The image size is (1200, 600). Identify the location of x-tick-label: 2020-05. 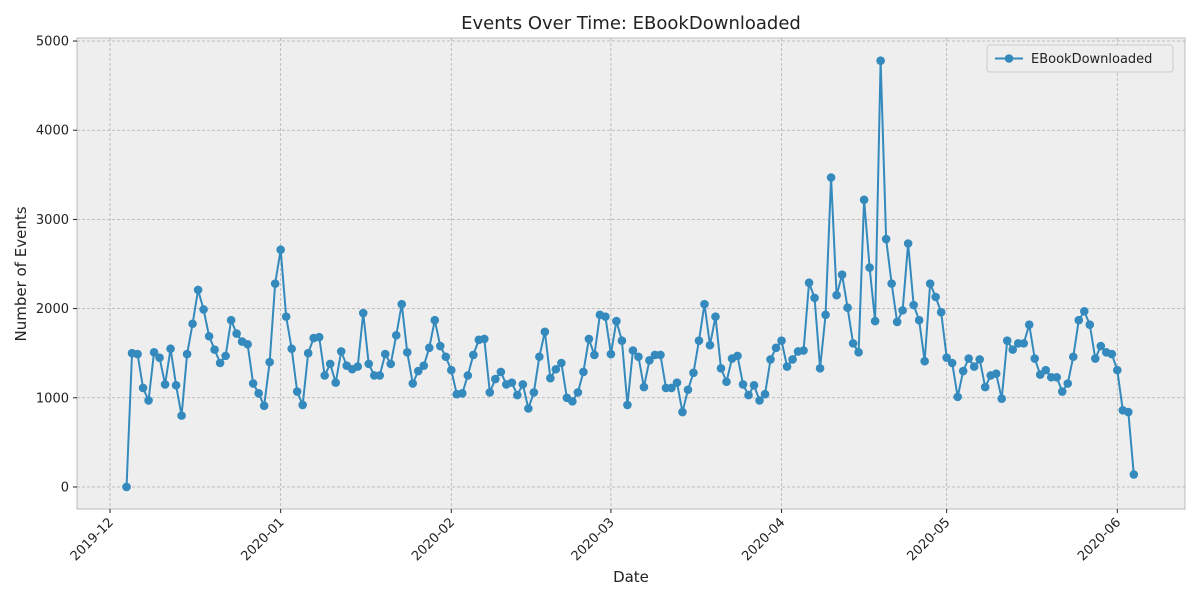
(928, 539).